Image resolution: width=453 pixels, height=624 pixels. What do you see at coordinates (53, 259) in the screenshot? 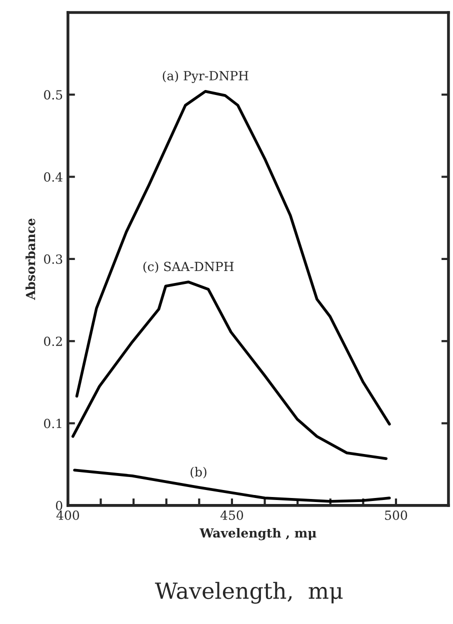
I see `y-tick-label: 0.3` at bounding box center [53, 259].